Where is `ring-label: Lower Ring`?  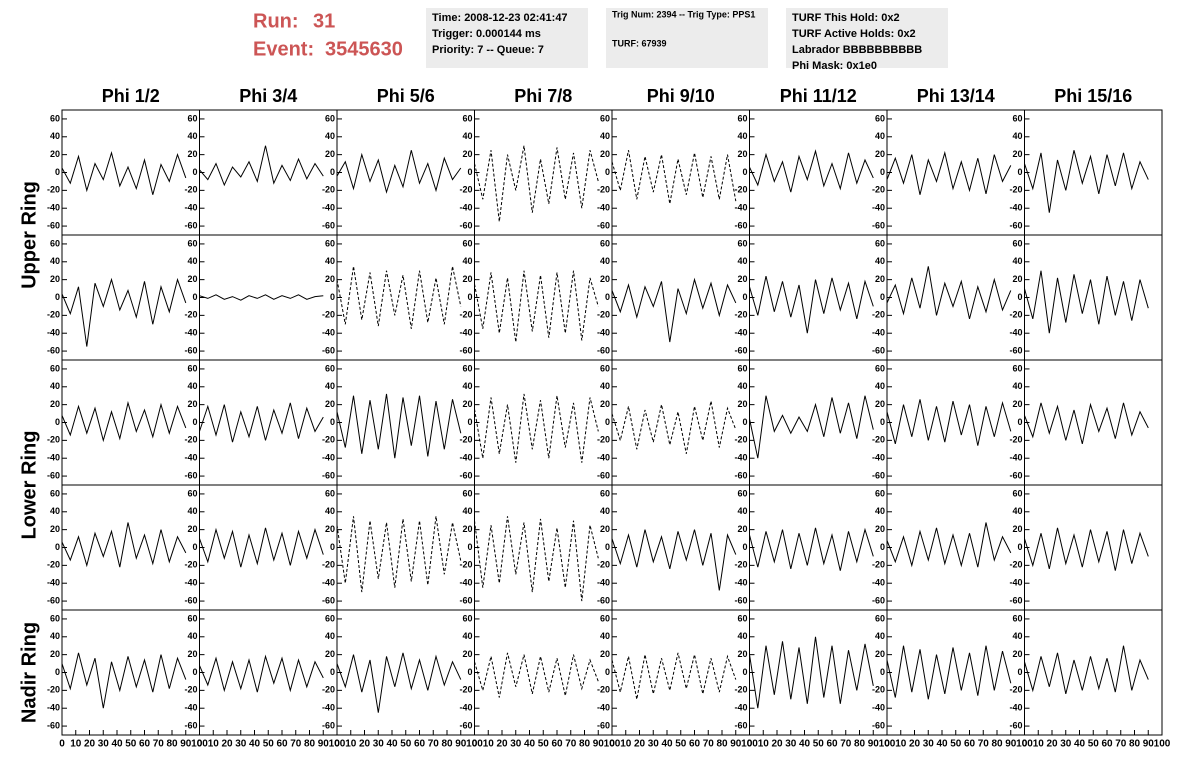 ring-label: Lower Ring is located at coordinates (29, 485).